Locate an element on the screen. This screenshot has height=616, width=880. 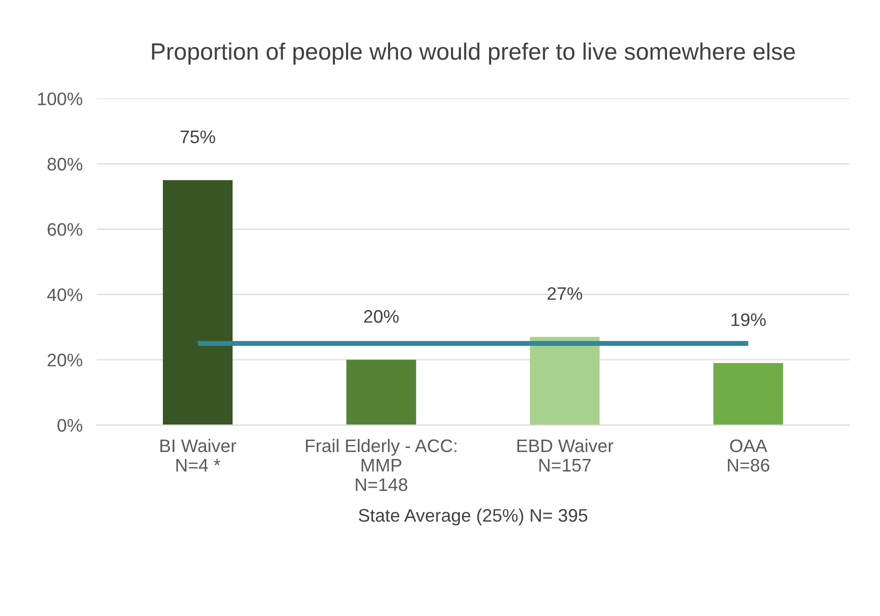
x-tick-label: BI Waiver N=4 * is located at coordinates (198, 455).